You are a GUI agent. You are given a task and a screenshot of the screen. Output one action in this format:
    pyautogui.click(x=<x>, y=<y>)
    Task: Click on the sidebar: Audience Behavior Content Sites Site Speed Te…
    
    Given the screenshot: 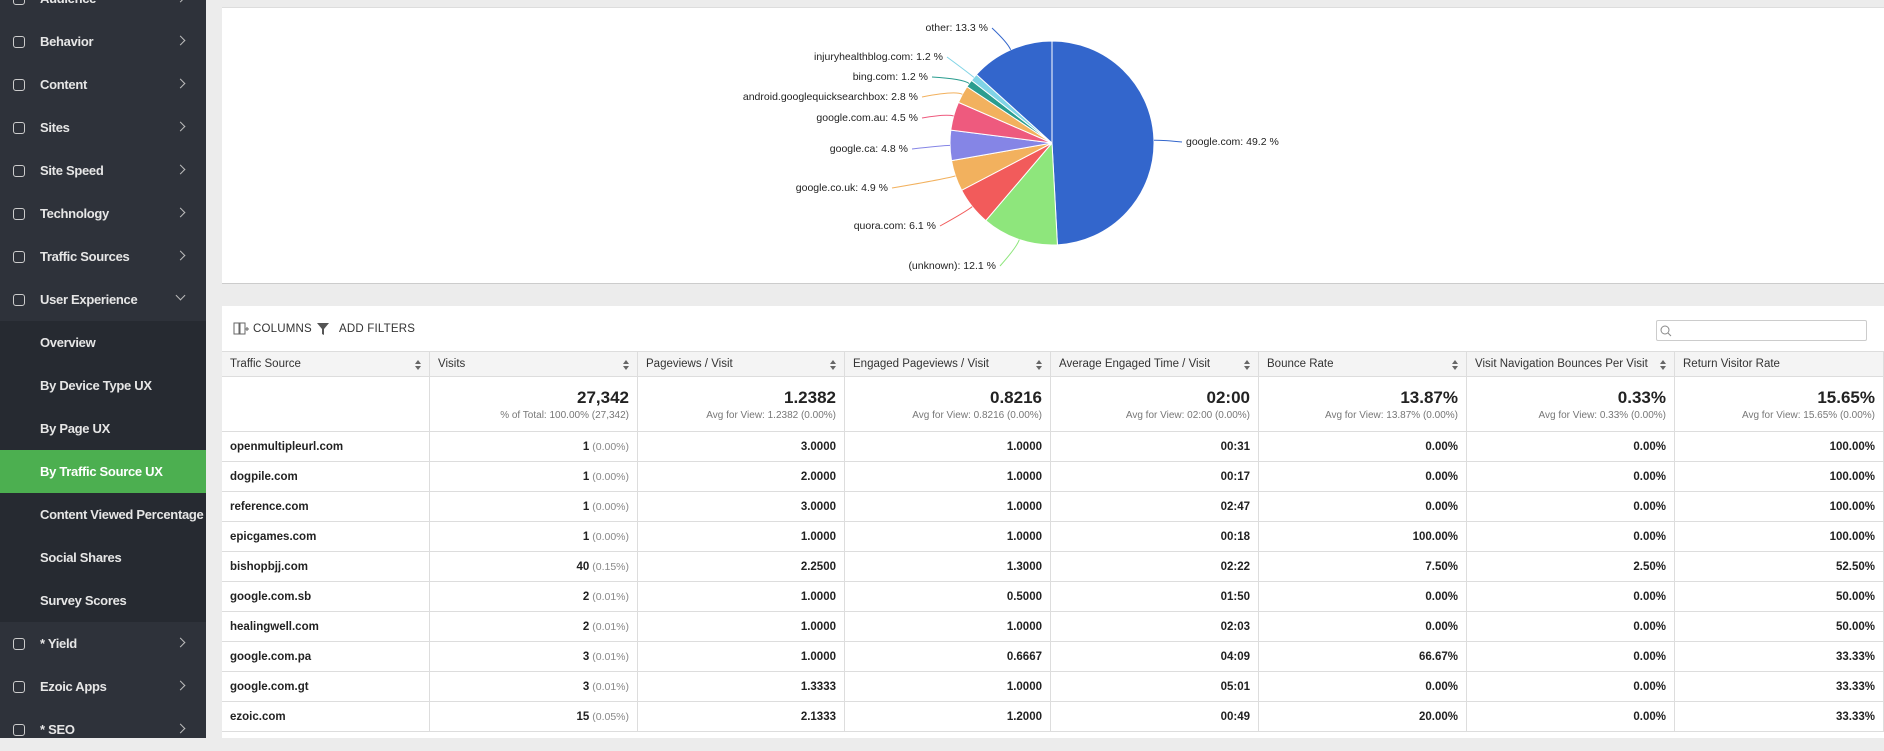 What is the action you would take?
    pyautogui.click(x=103, y=369)
    